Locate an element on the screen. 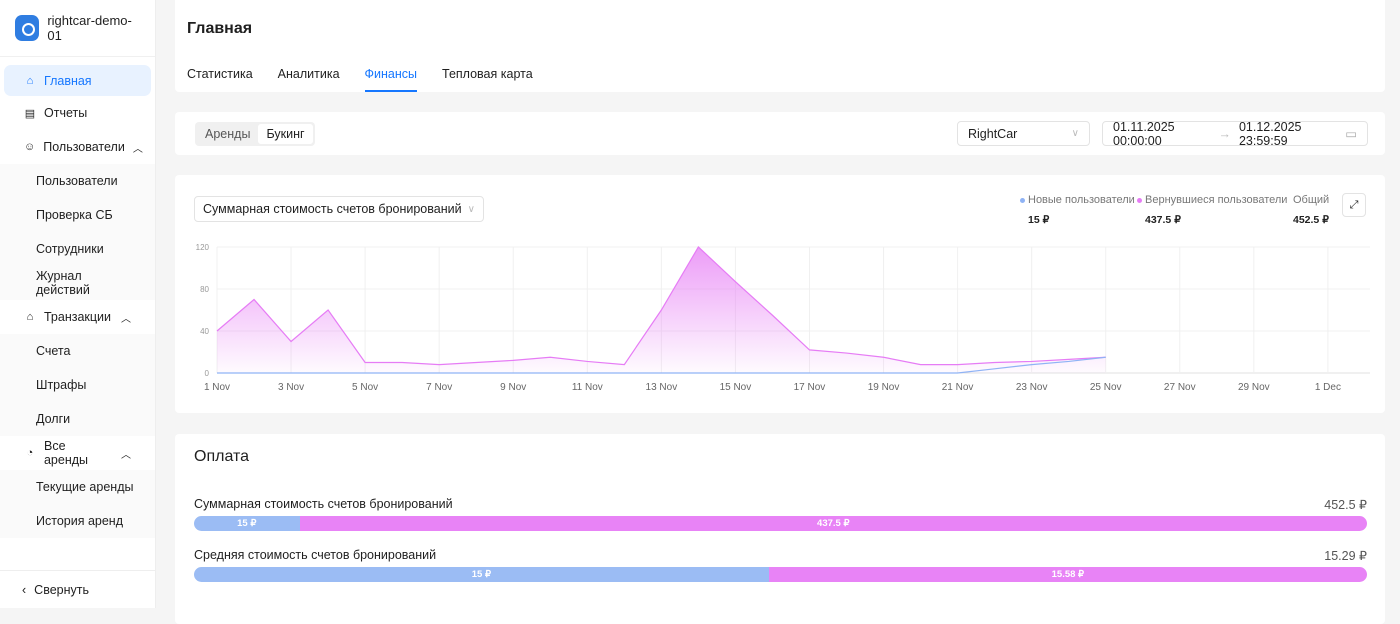  x-tick-label: 27 Nov is located at coordinates (1180, 387).